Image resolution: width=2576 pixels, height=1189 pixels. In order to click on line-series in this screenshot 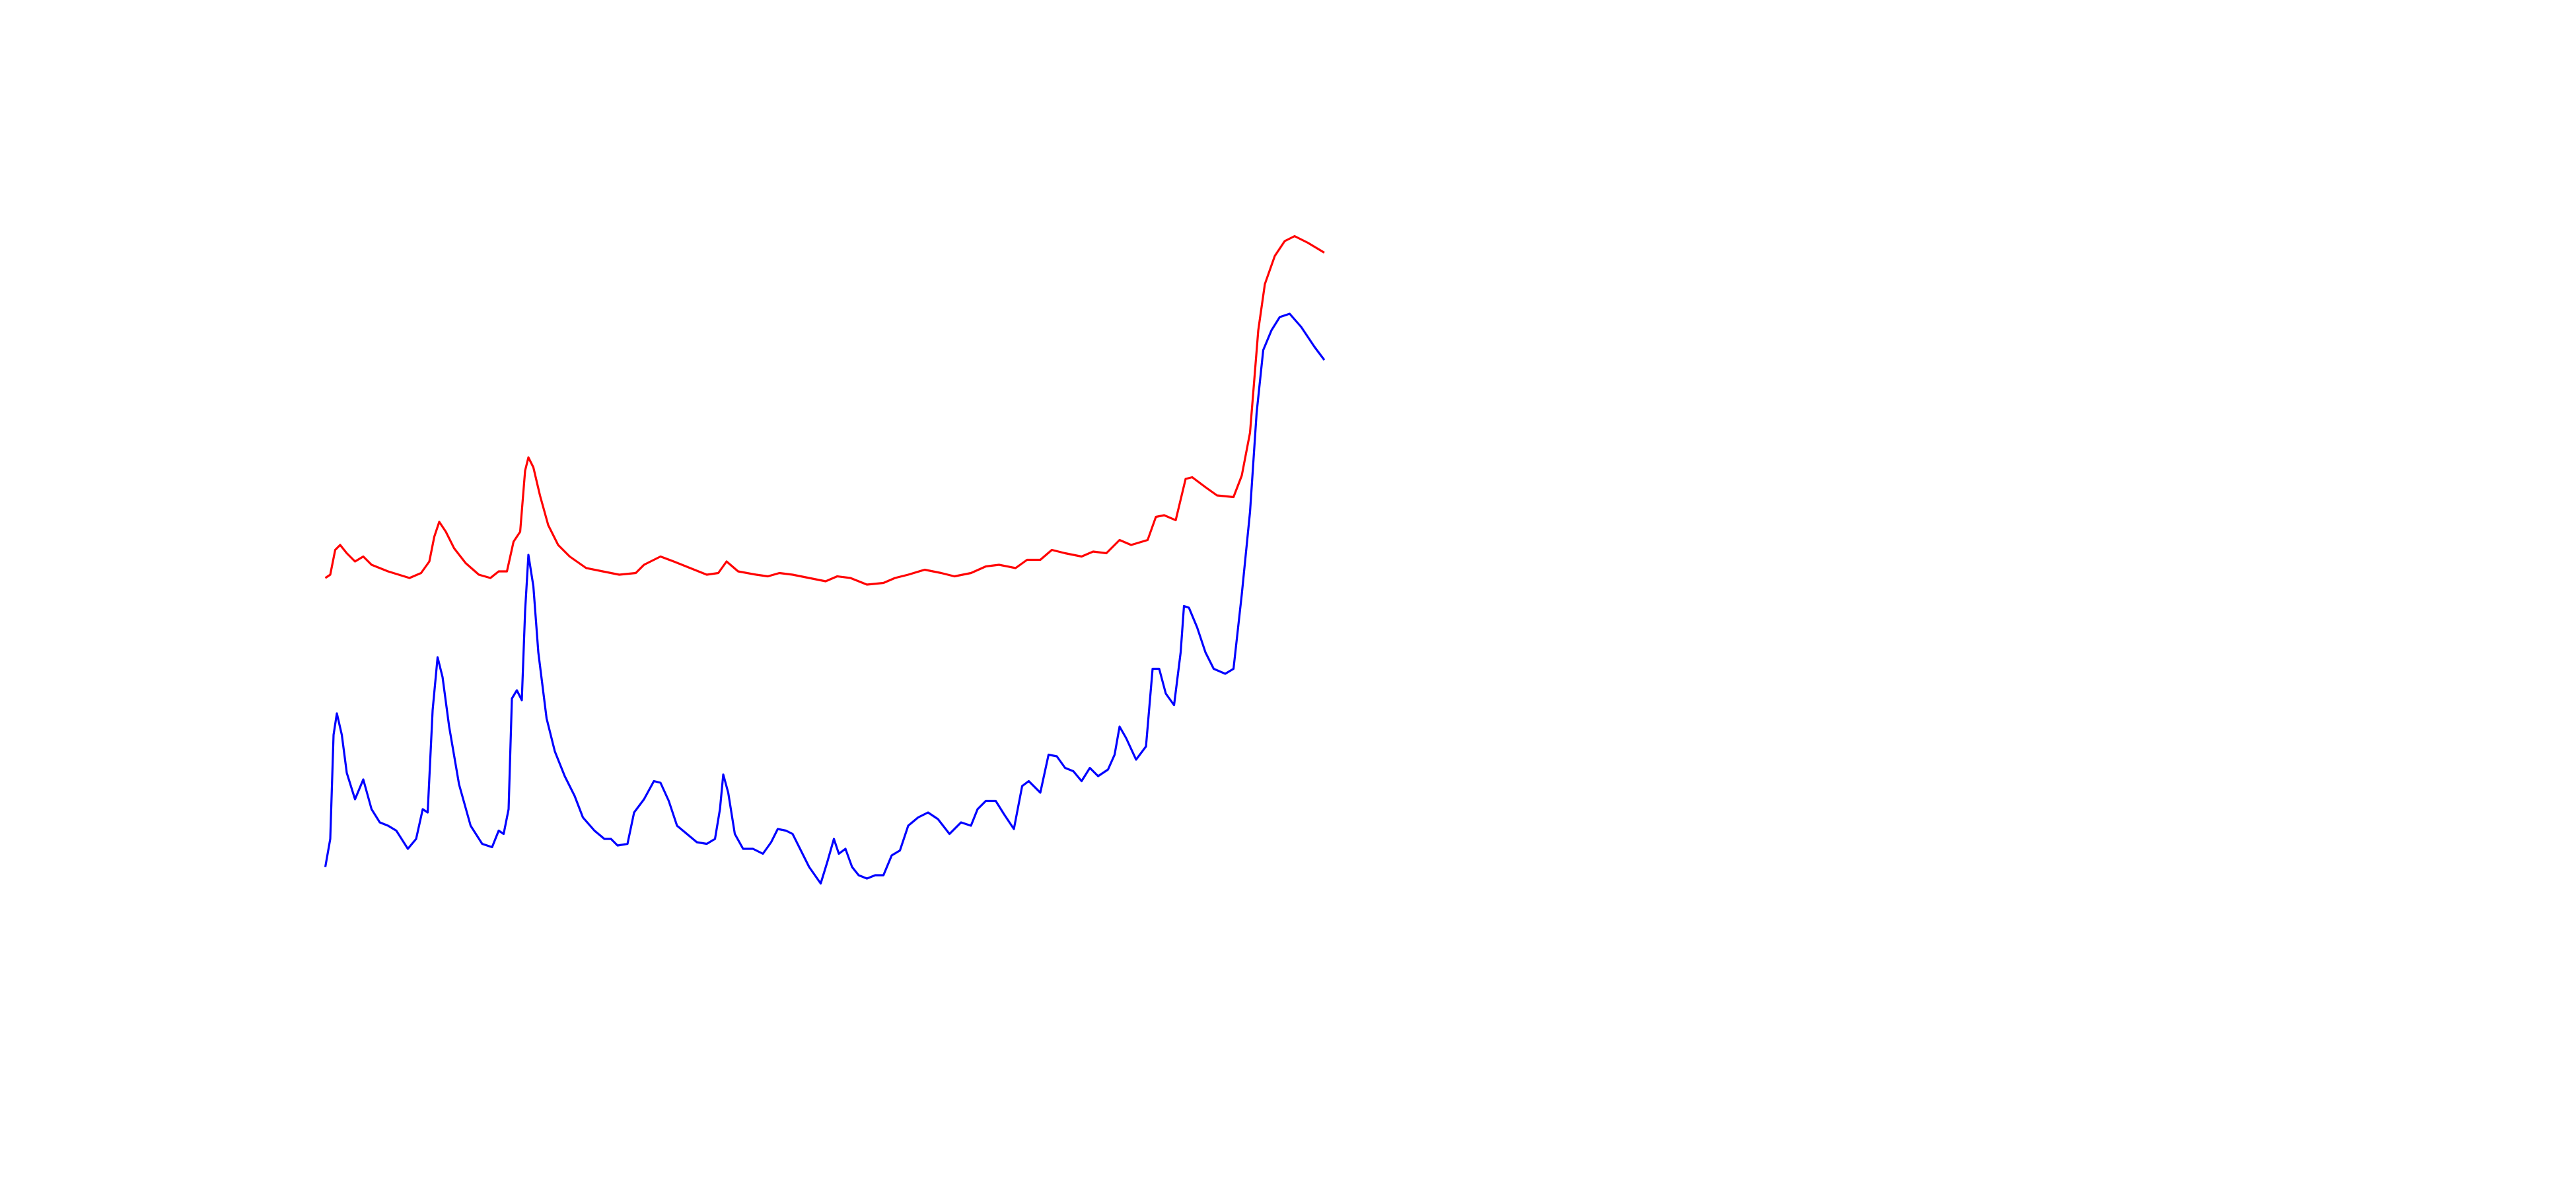, I will do `click(825, 410)`.